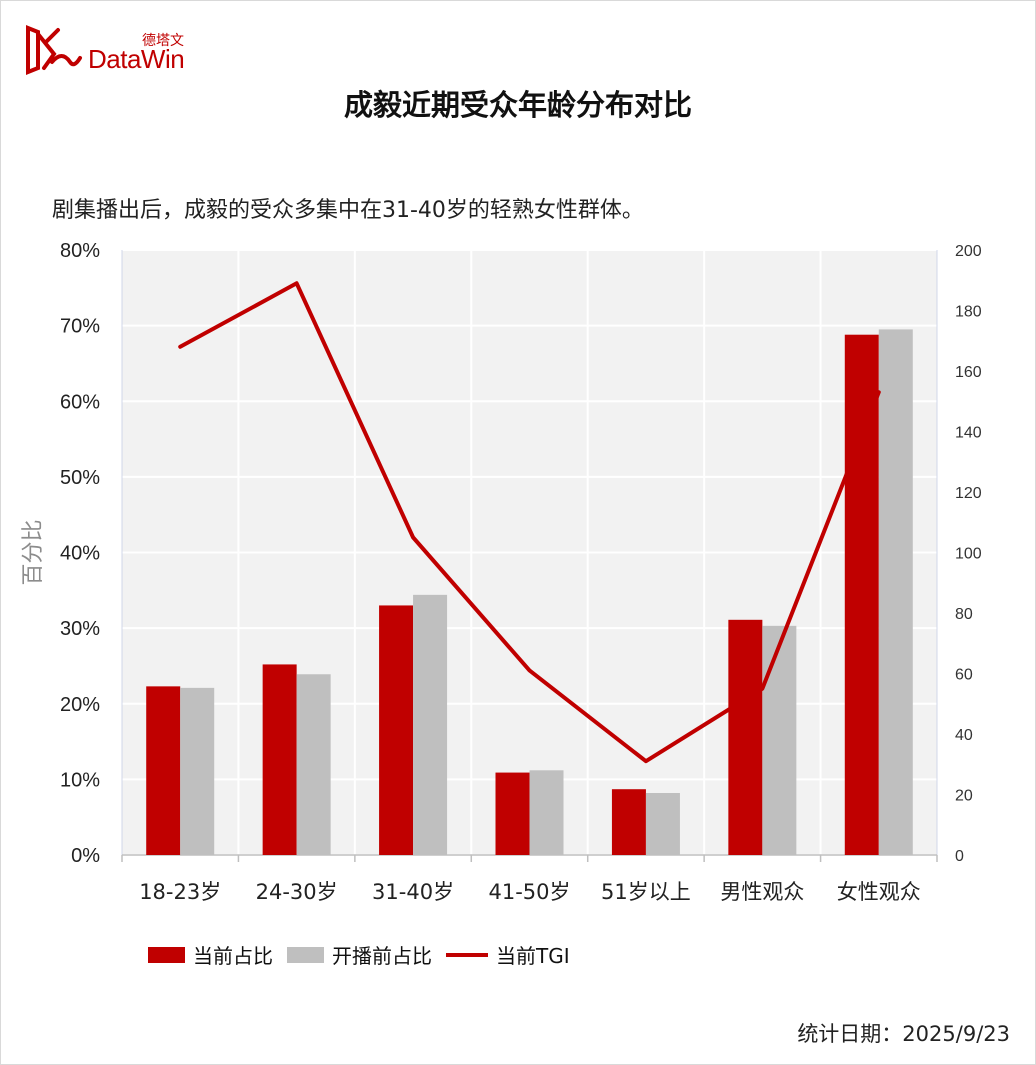 The height and width of the screenshot is (1065, 1036). I want to click on legend-item-before: 开播前占比, so click(359, 954).